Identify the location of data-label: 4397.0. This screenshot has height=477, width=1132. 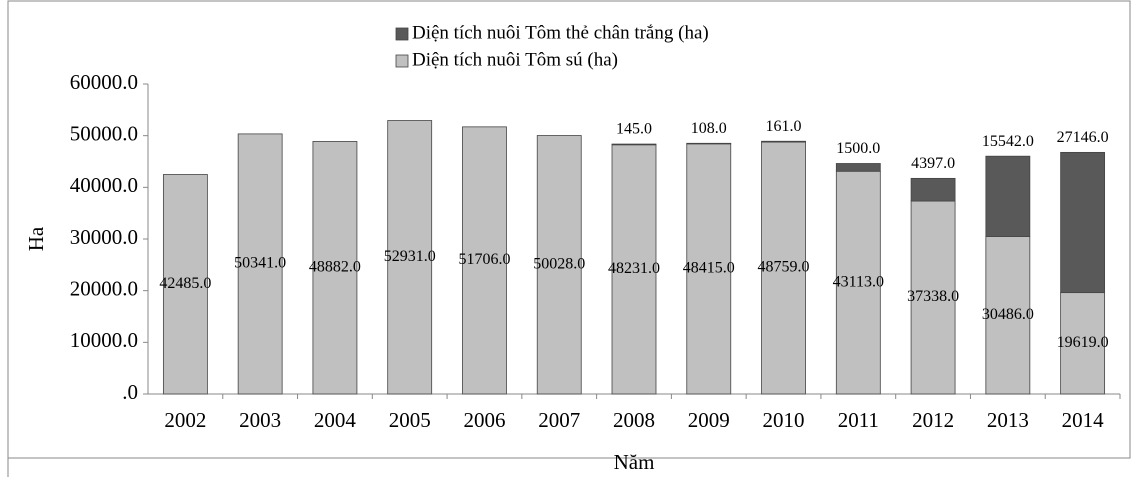
(933, 163).